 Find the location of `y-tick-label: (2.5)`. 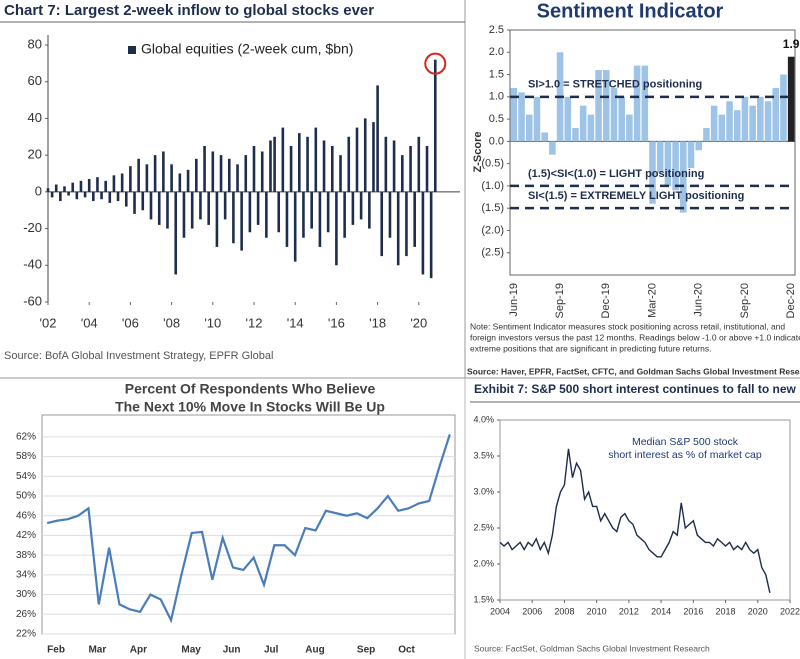

y-tick-label: (2.5) is located at coordinates (492, 253).